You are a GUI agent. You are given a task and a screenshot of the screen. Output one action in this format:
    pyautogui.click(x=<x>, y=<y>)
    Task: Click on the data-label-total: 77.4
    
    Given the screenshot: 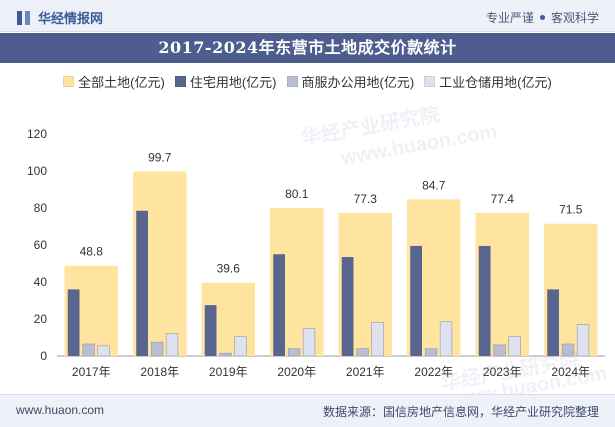 What is the action you would take?
    pyautogui.click(x=503, y=199)
    